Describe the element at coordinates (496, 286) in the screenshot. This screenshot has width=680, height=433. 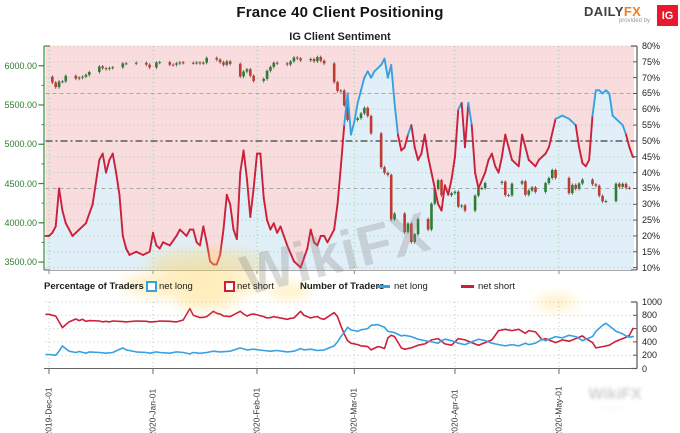
I see `legend-num-net-short: net short` at that location.